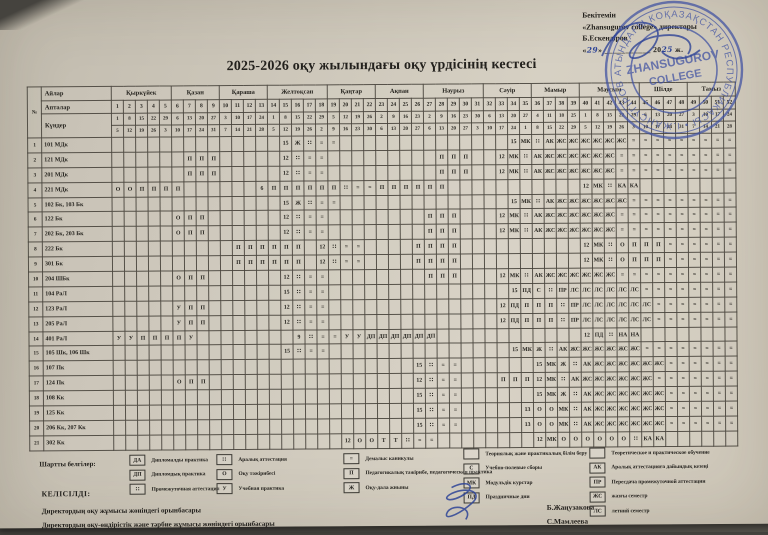  What do you see at coordinates (477, 116) in the screenshot?
I see `start-date-cell: 30` at bounding box center [477, 116].